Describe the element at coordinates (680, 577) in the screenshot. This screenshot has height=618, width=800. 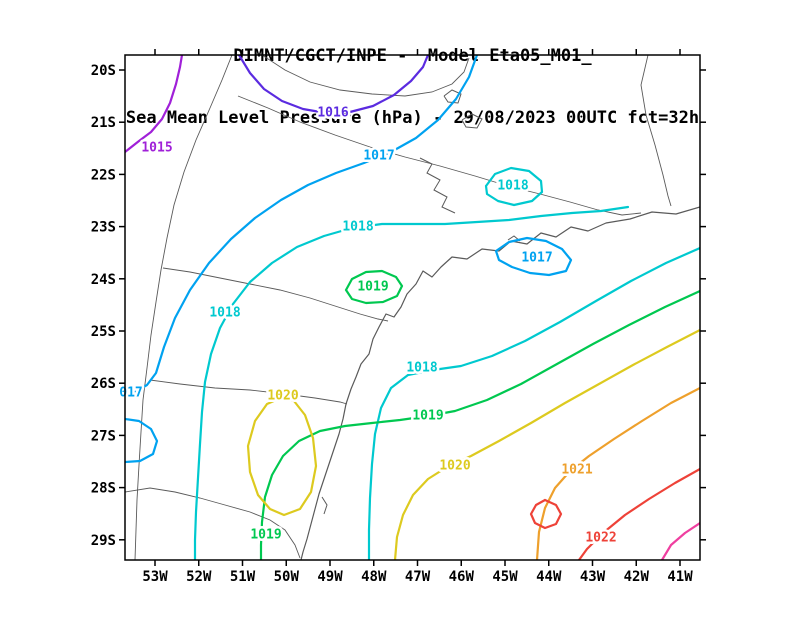
I see `x-tick-label: 41W` at that location.